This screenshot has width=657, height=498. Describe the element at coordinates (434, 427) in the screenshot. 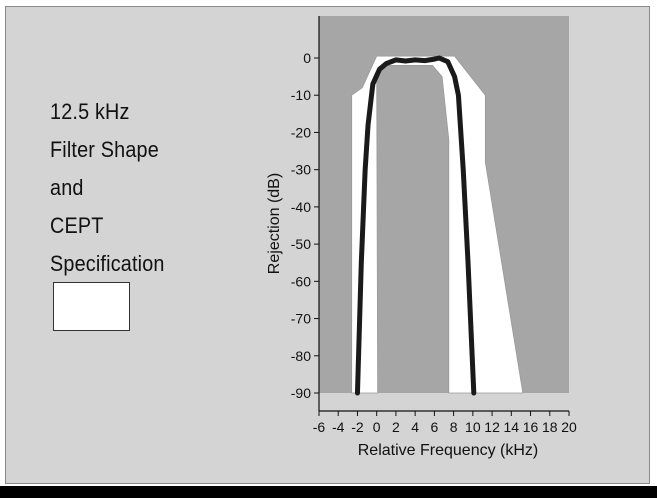

I see `x-tick-label: 6` at that location.